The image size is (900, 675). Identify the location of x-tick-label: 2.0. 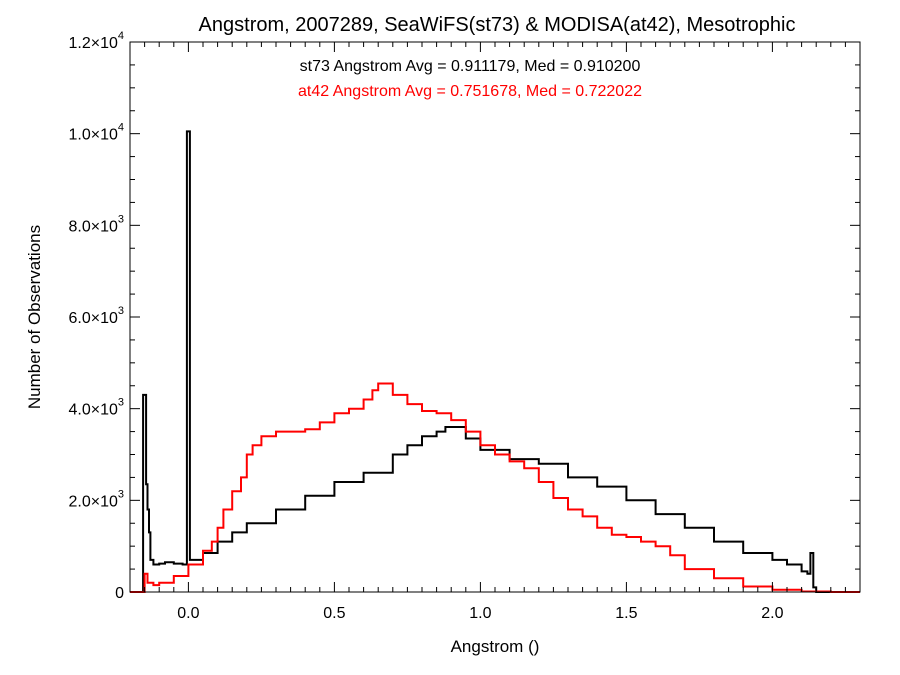
(772, 613).